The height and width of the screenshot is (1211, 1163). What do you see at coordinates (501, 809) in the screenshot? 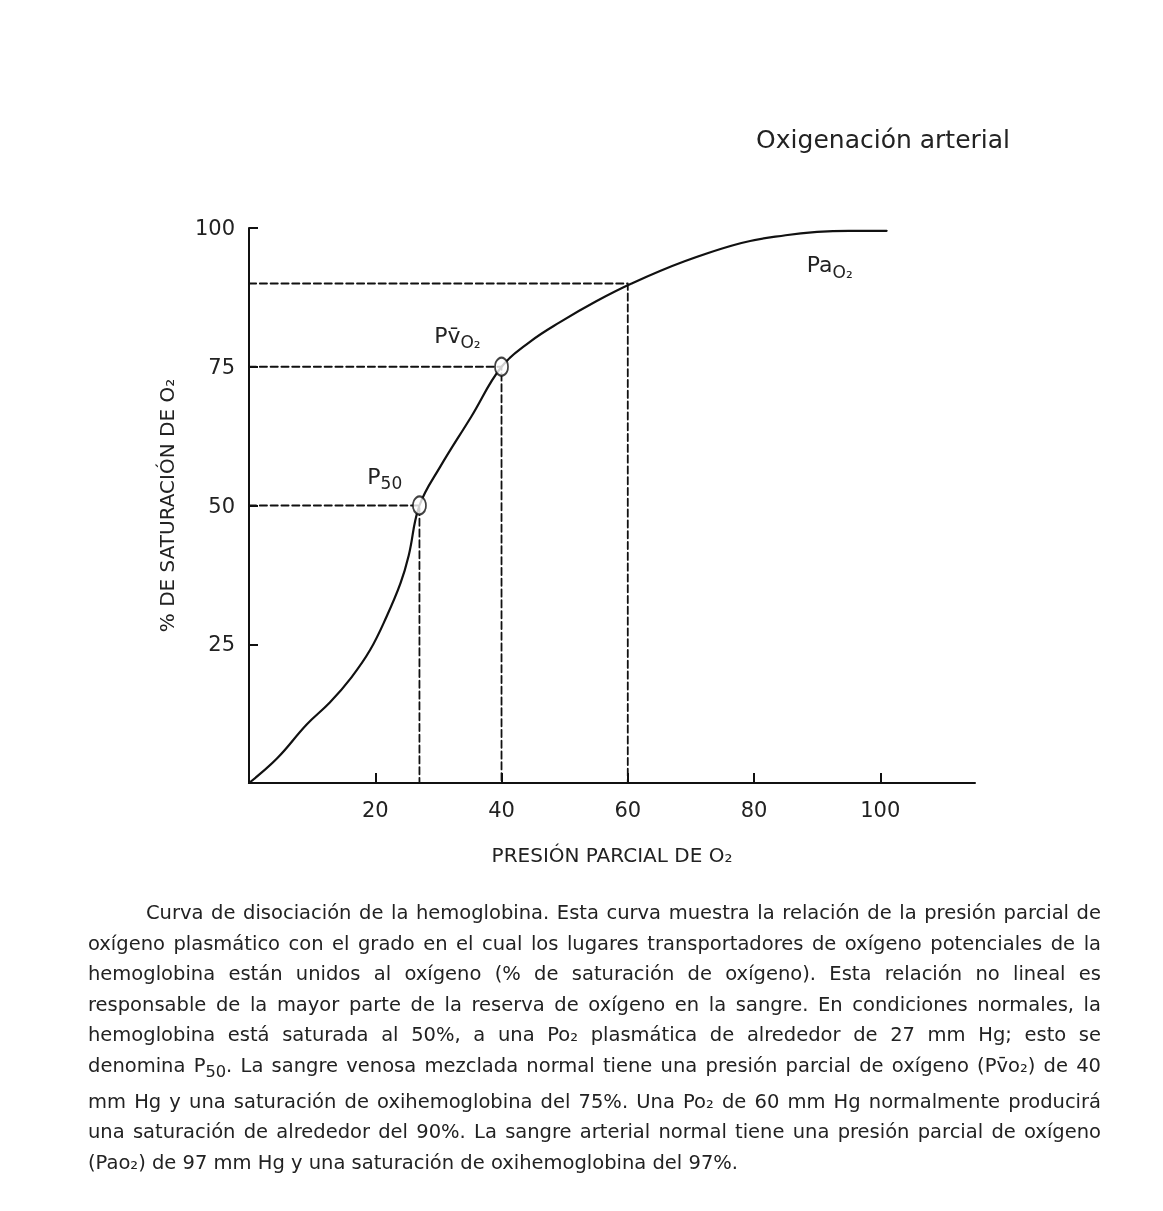
I see `x-tick-label: 40` at bounding box center [501, 809].